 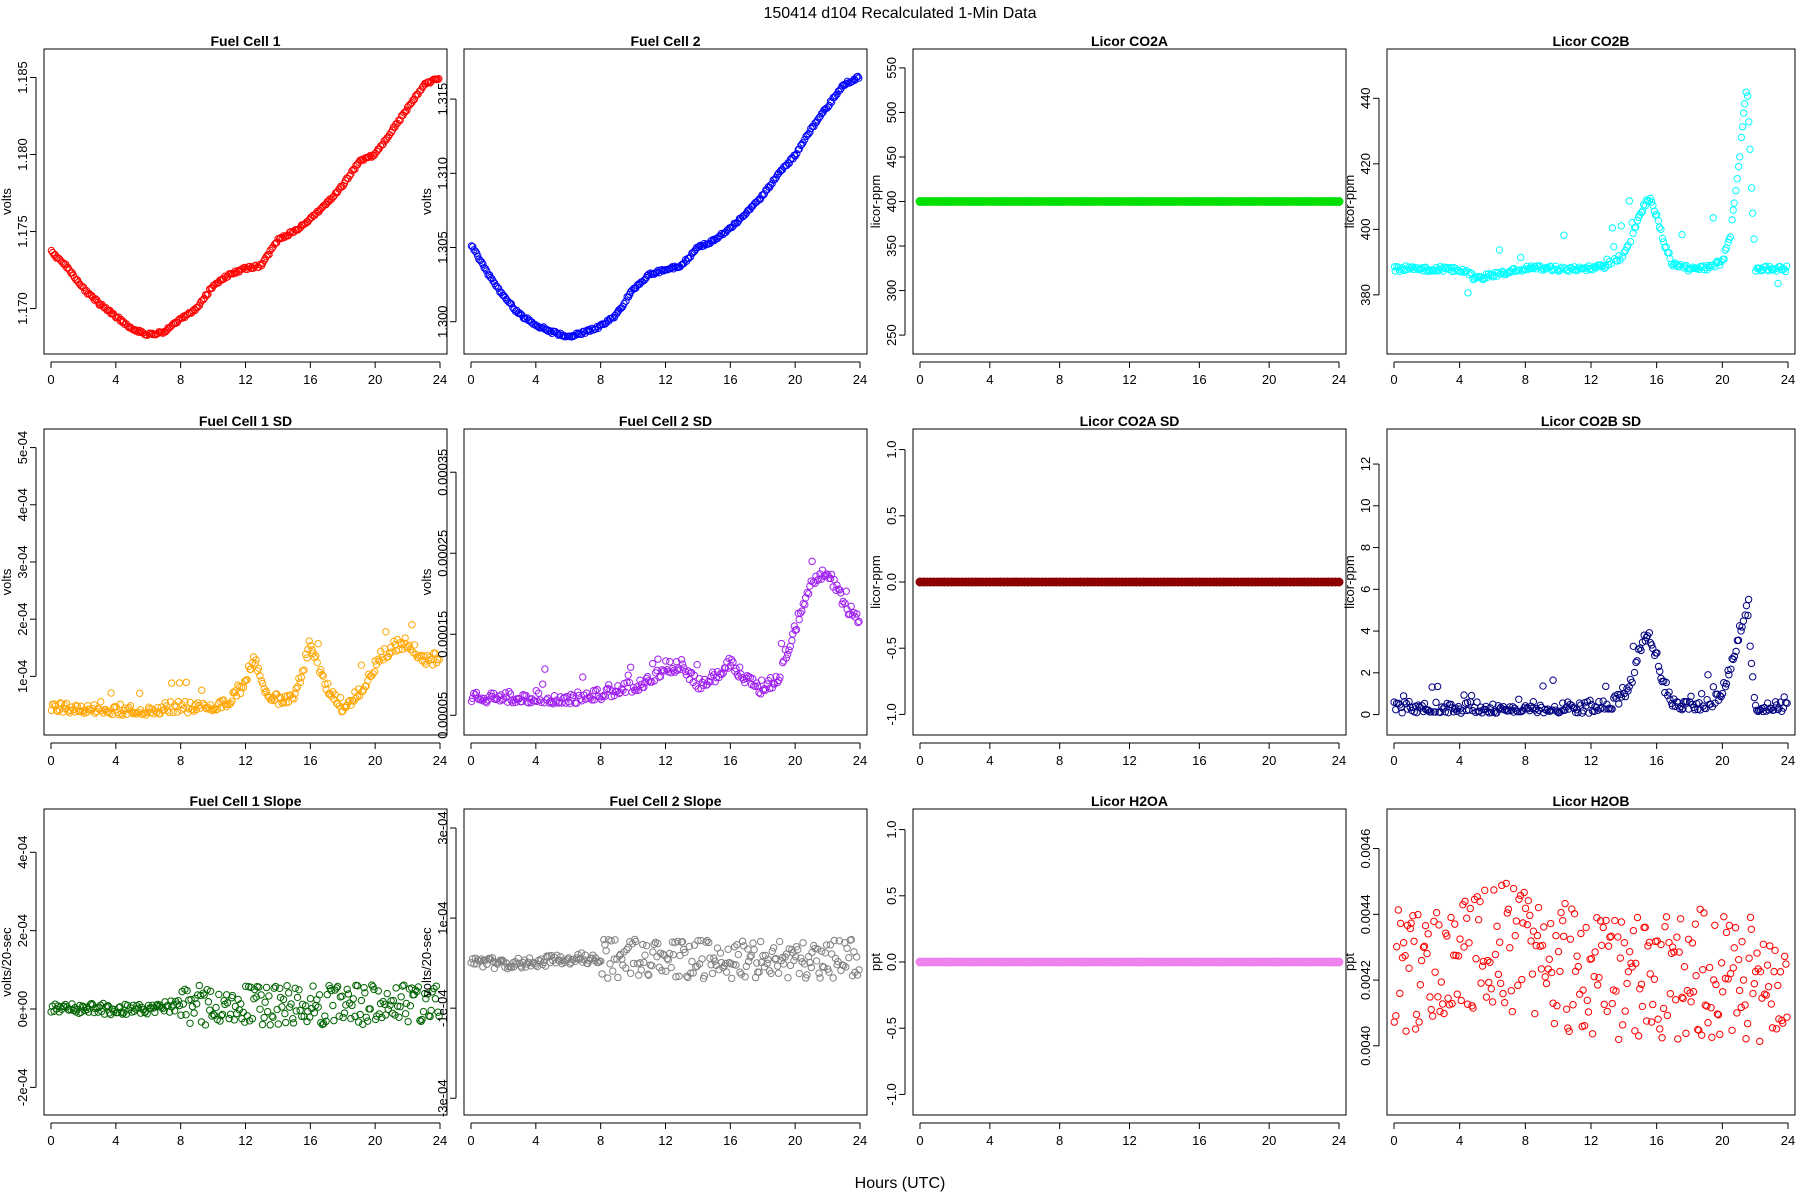 What do you see at coordinates (180, 1140) in the screenshot?
I see `x-tick-label: 8` at bounding box center [180, 1140].